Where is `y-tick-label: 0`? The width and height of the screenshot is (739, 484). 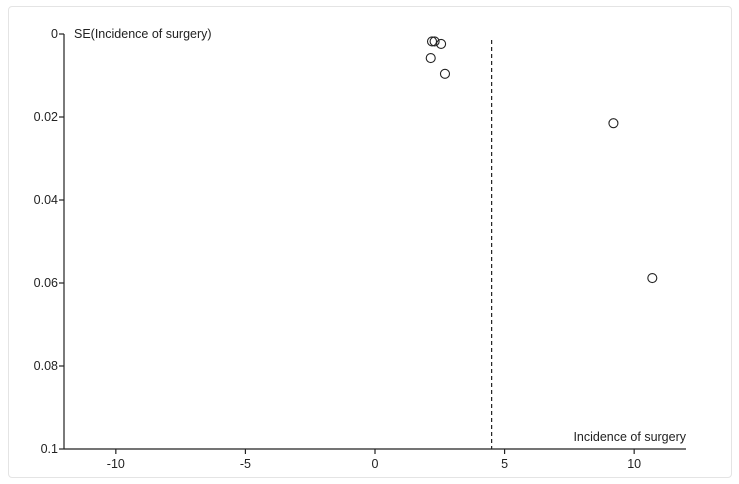 y-tick-label: 0 is located at coordinates (54, 34).